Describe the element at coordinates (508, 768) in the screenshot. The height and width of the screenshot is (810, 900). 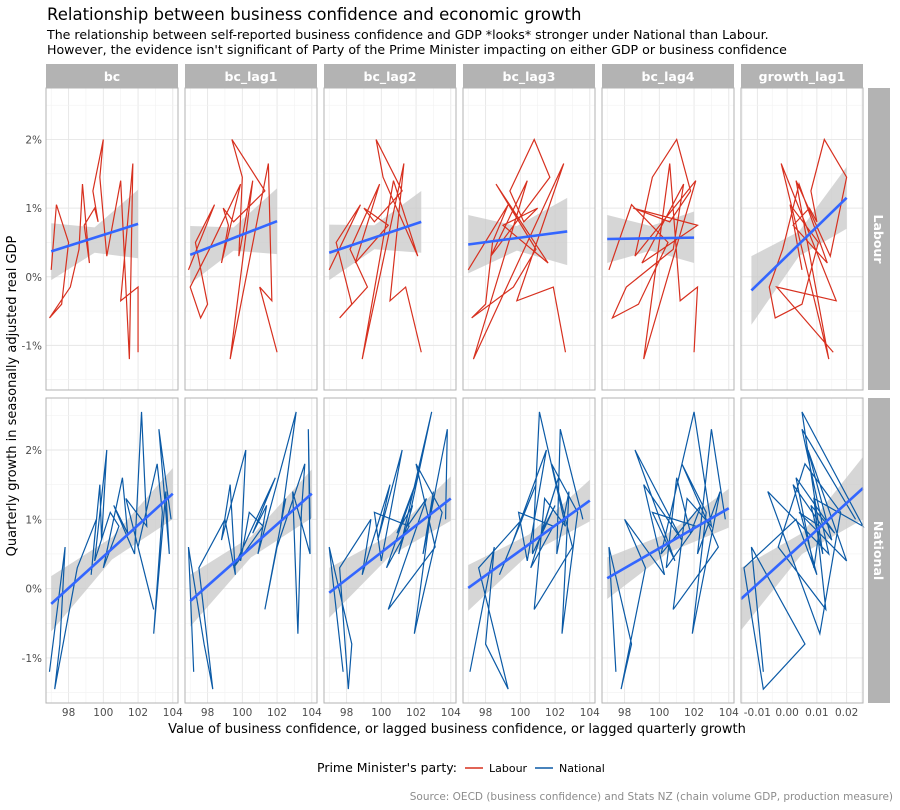
I see `legend-label-labour: Labour` at that location.